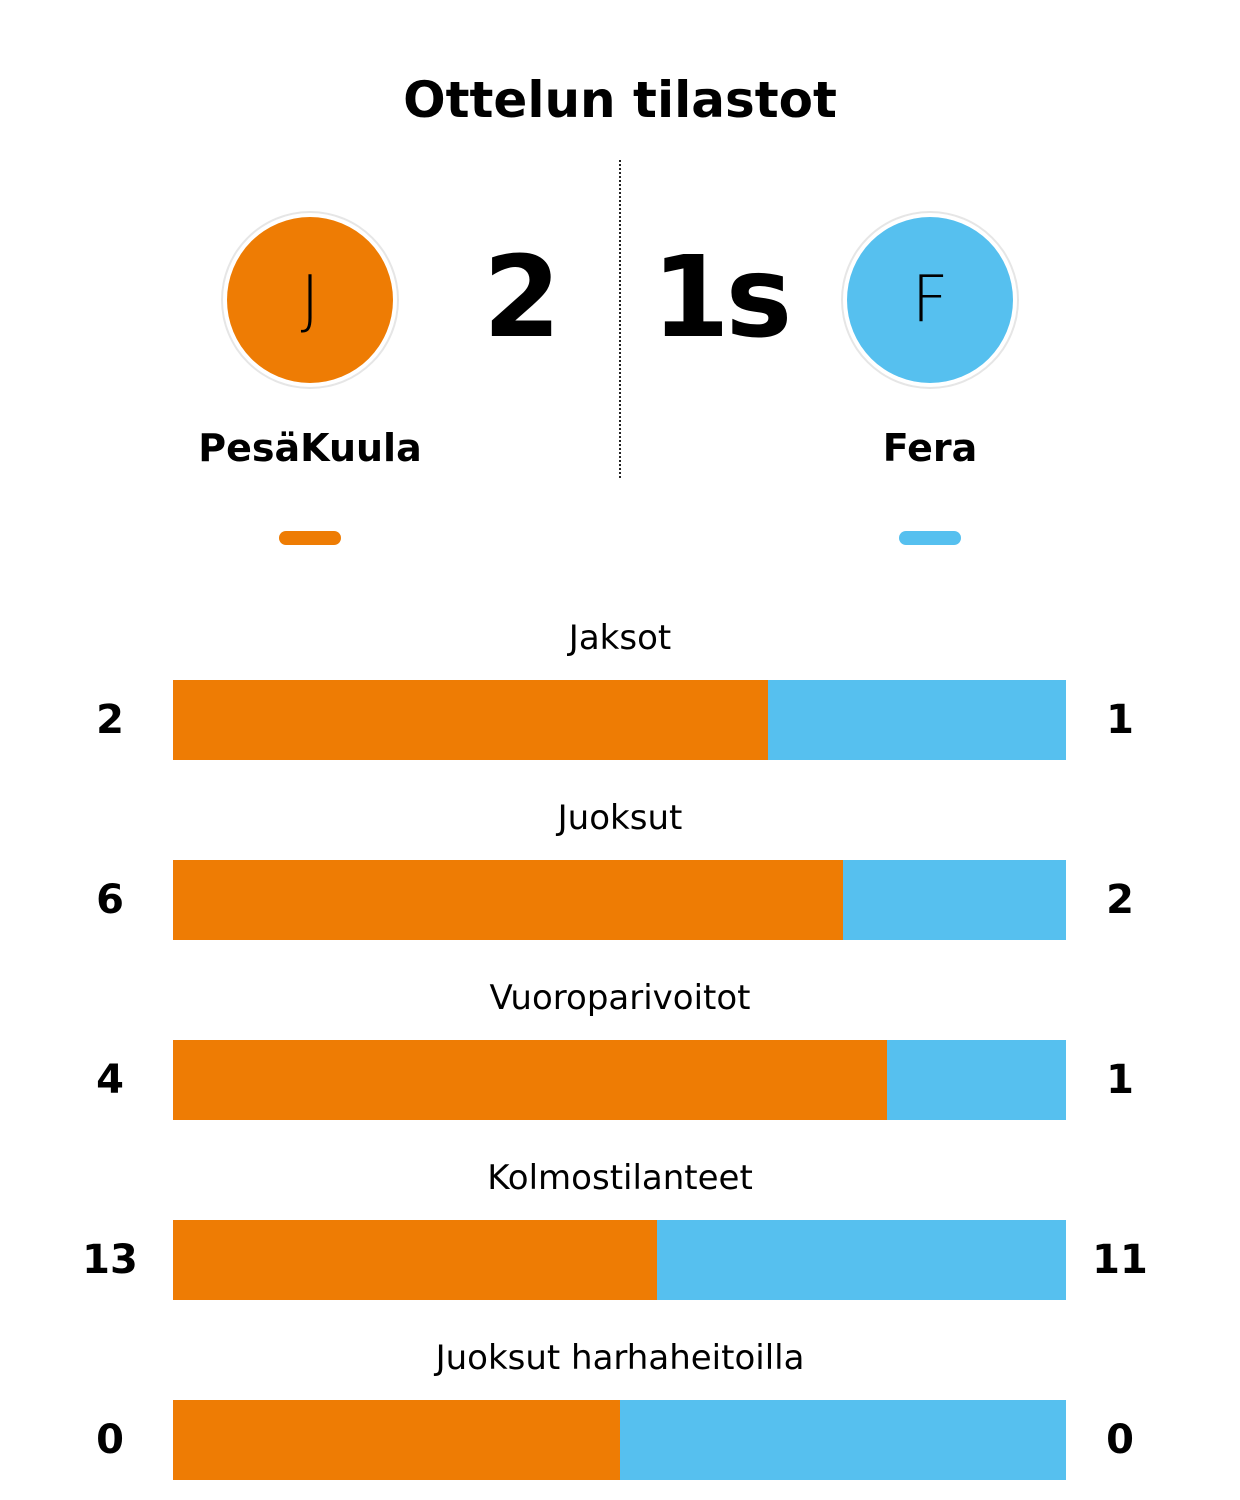 This screenshot has height=1500, width=1240. I want to click on away-score: 1s, so click(722, 298).